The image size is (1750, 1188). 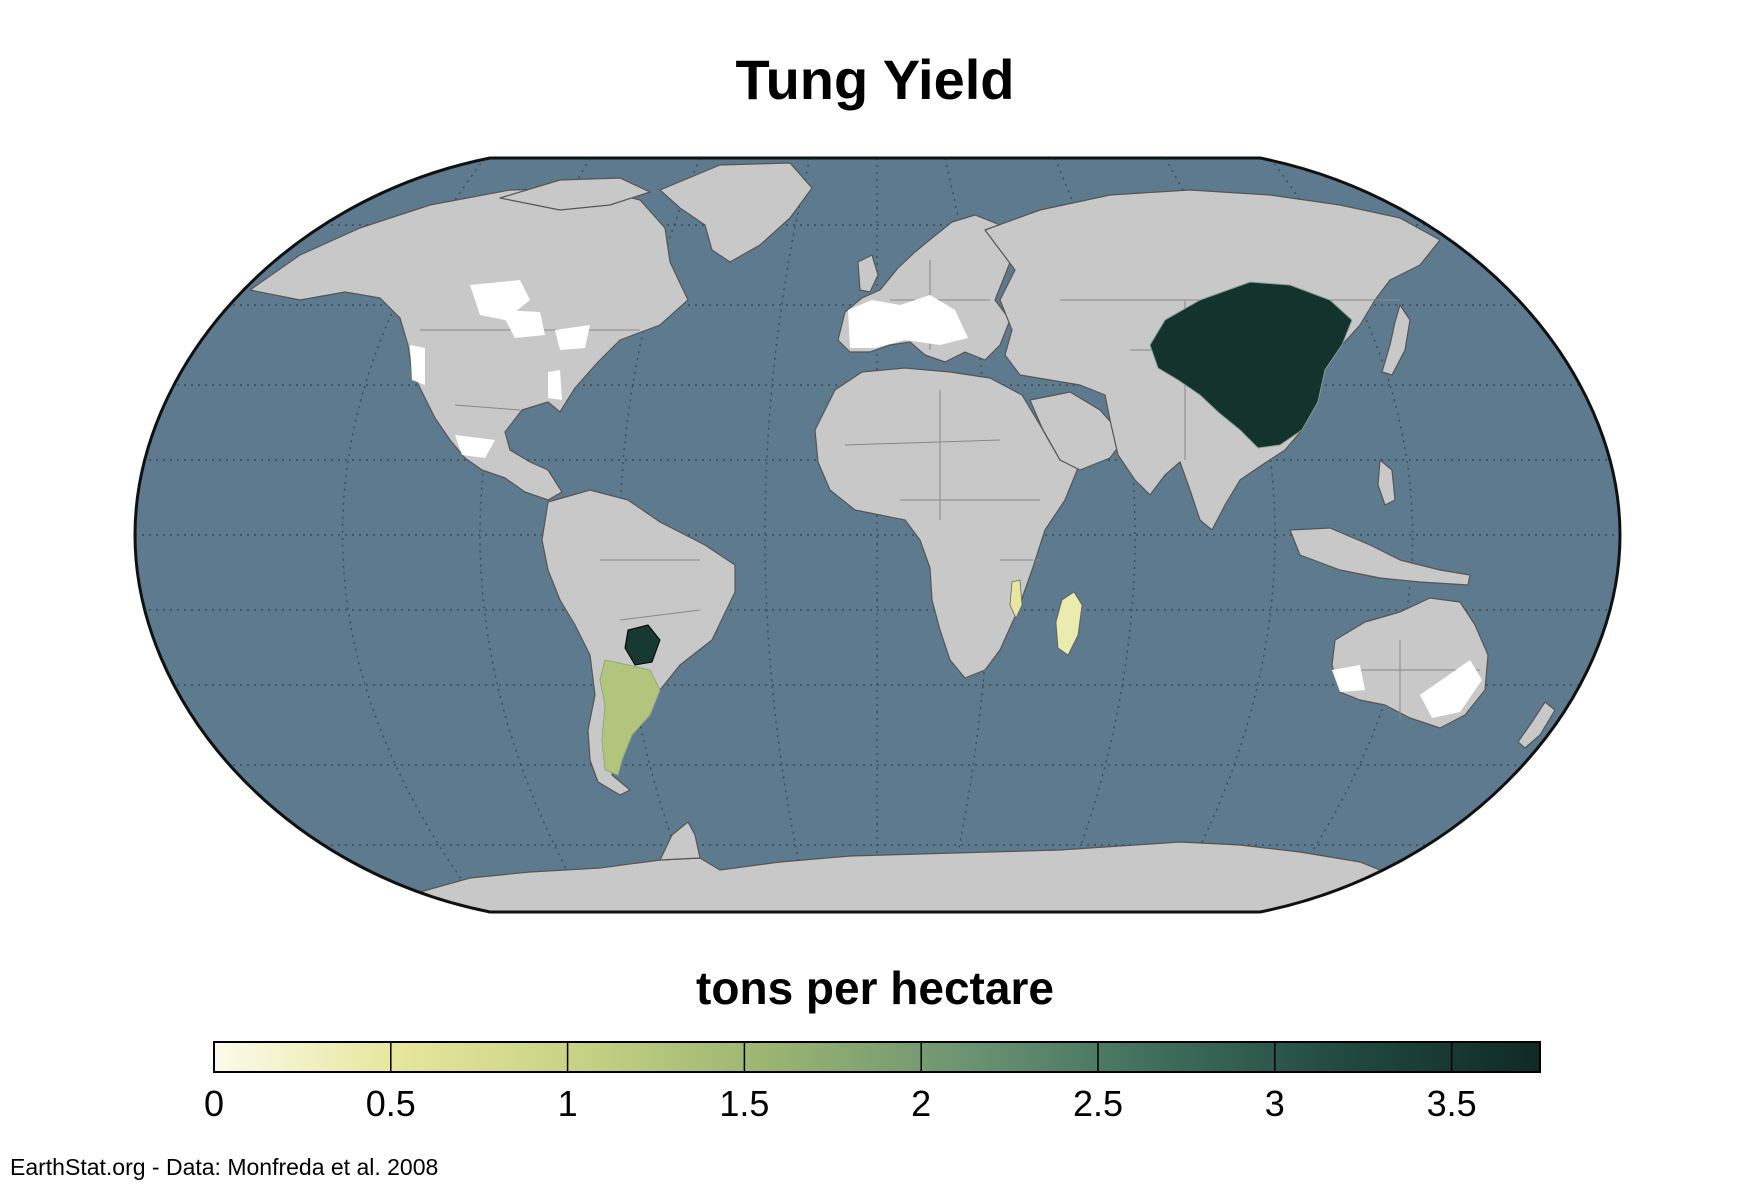 What do you see at coordinates (1274, 1103) in the screenshot?
I see `colorbar-tick-label: 3` at bounding box center [1274, 1103].